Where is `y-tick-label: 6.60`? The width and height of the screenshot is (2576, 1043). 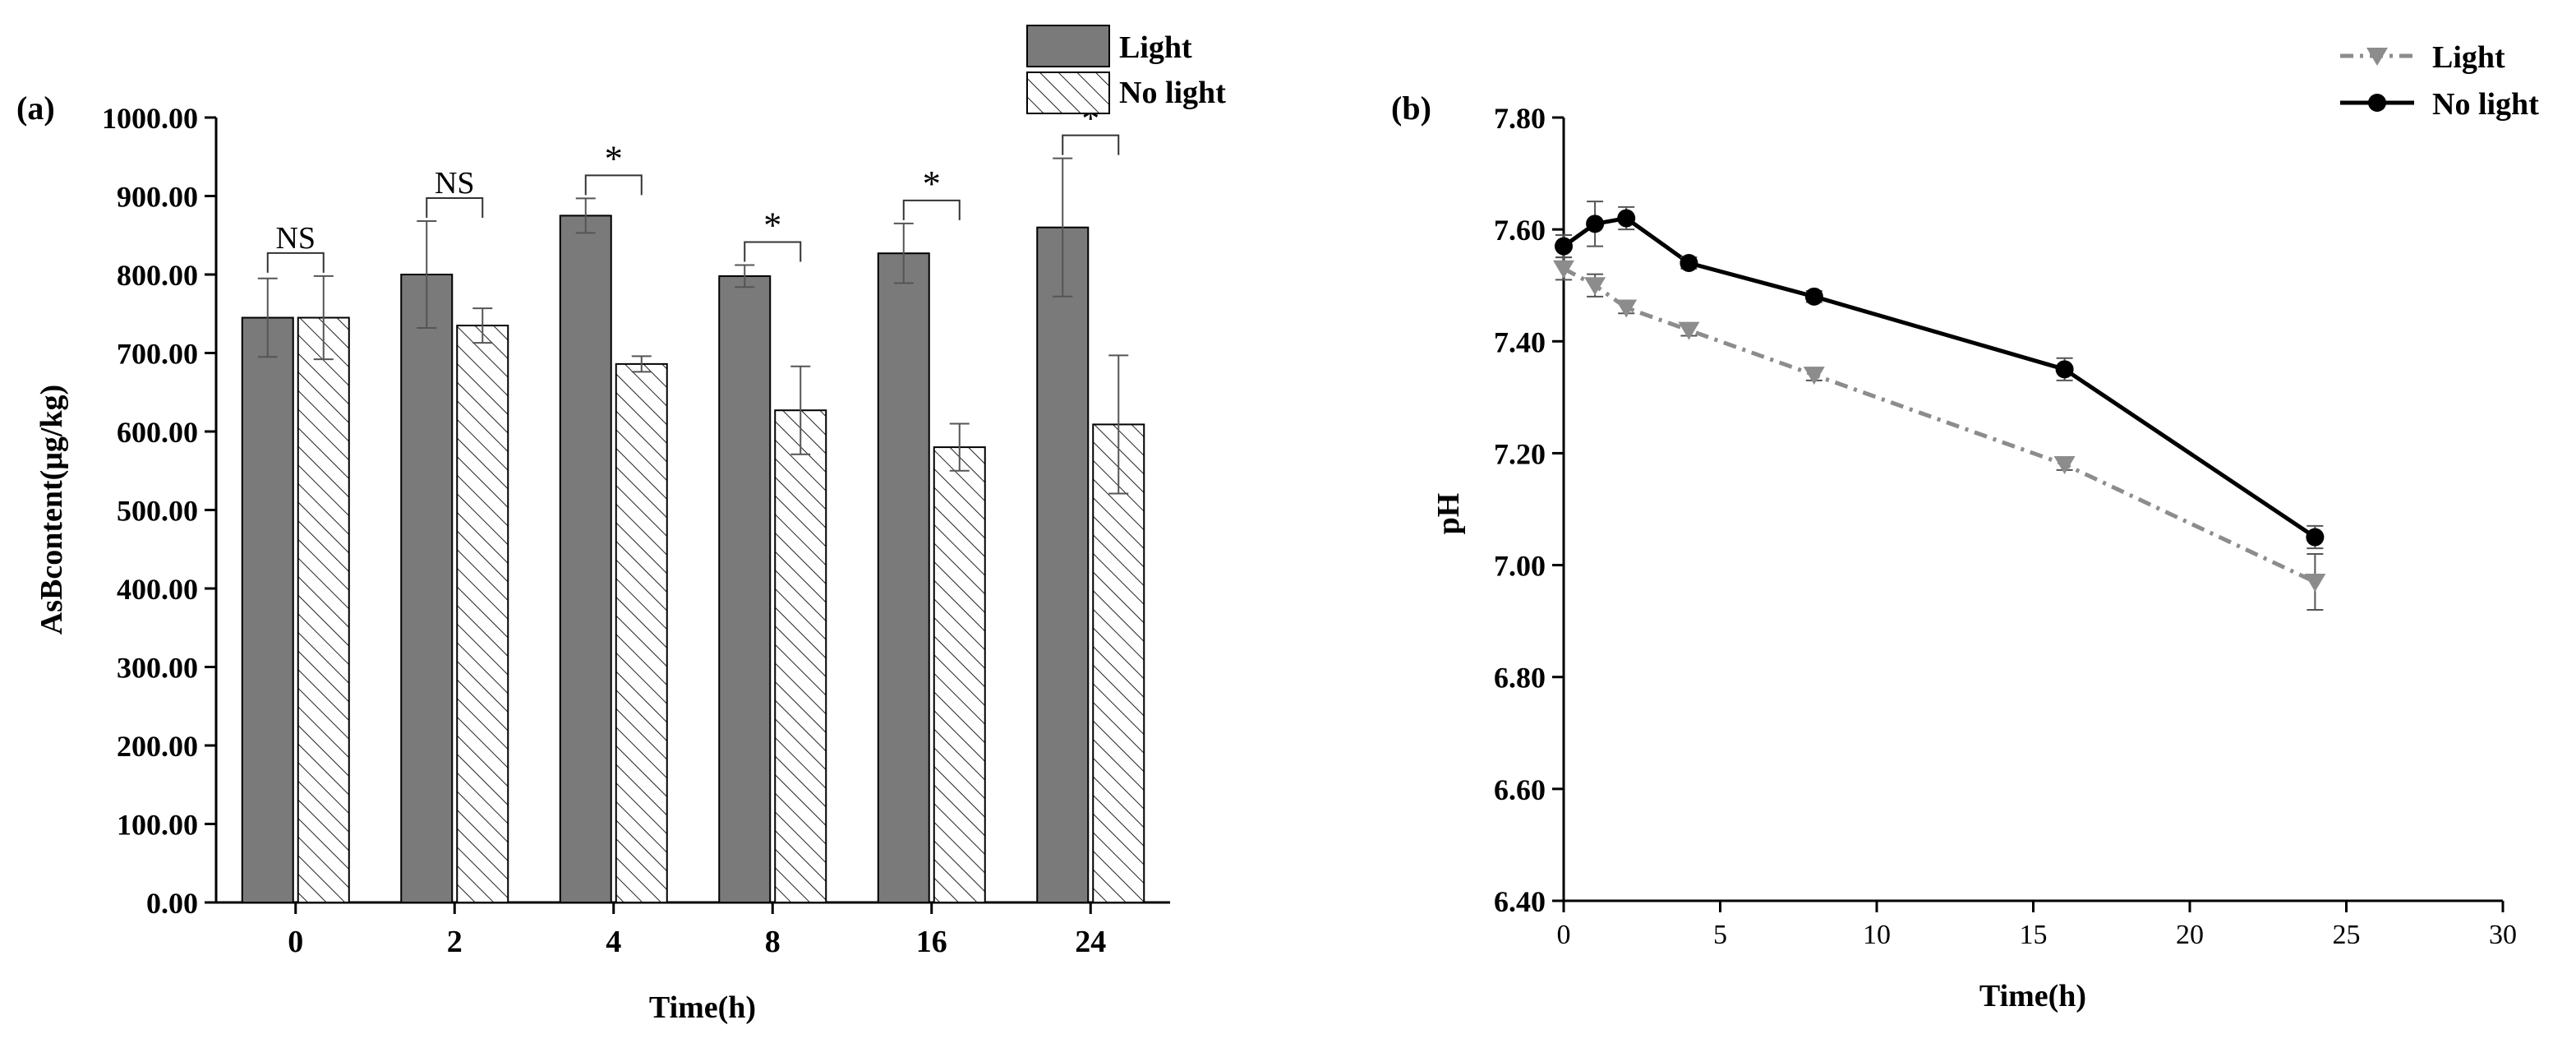 y-tick-label: 6.60 is located at coordinates (1520, 789).